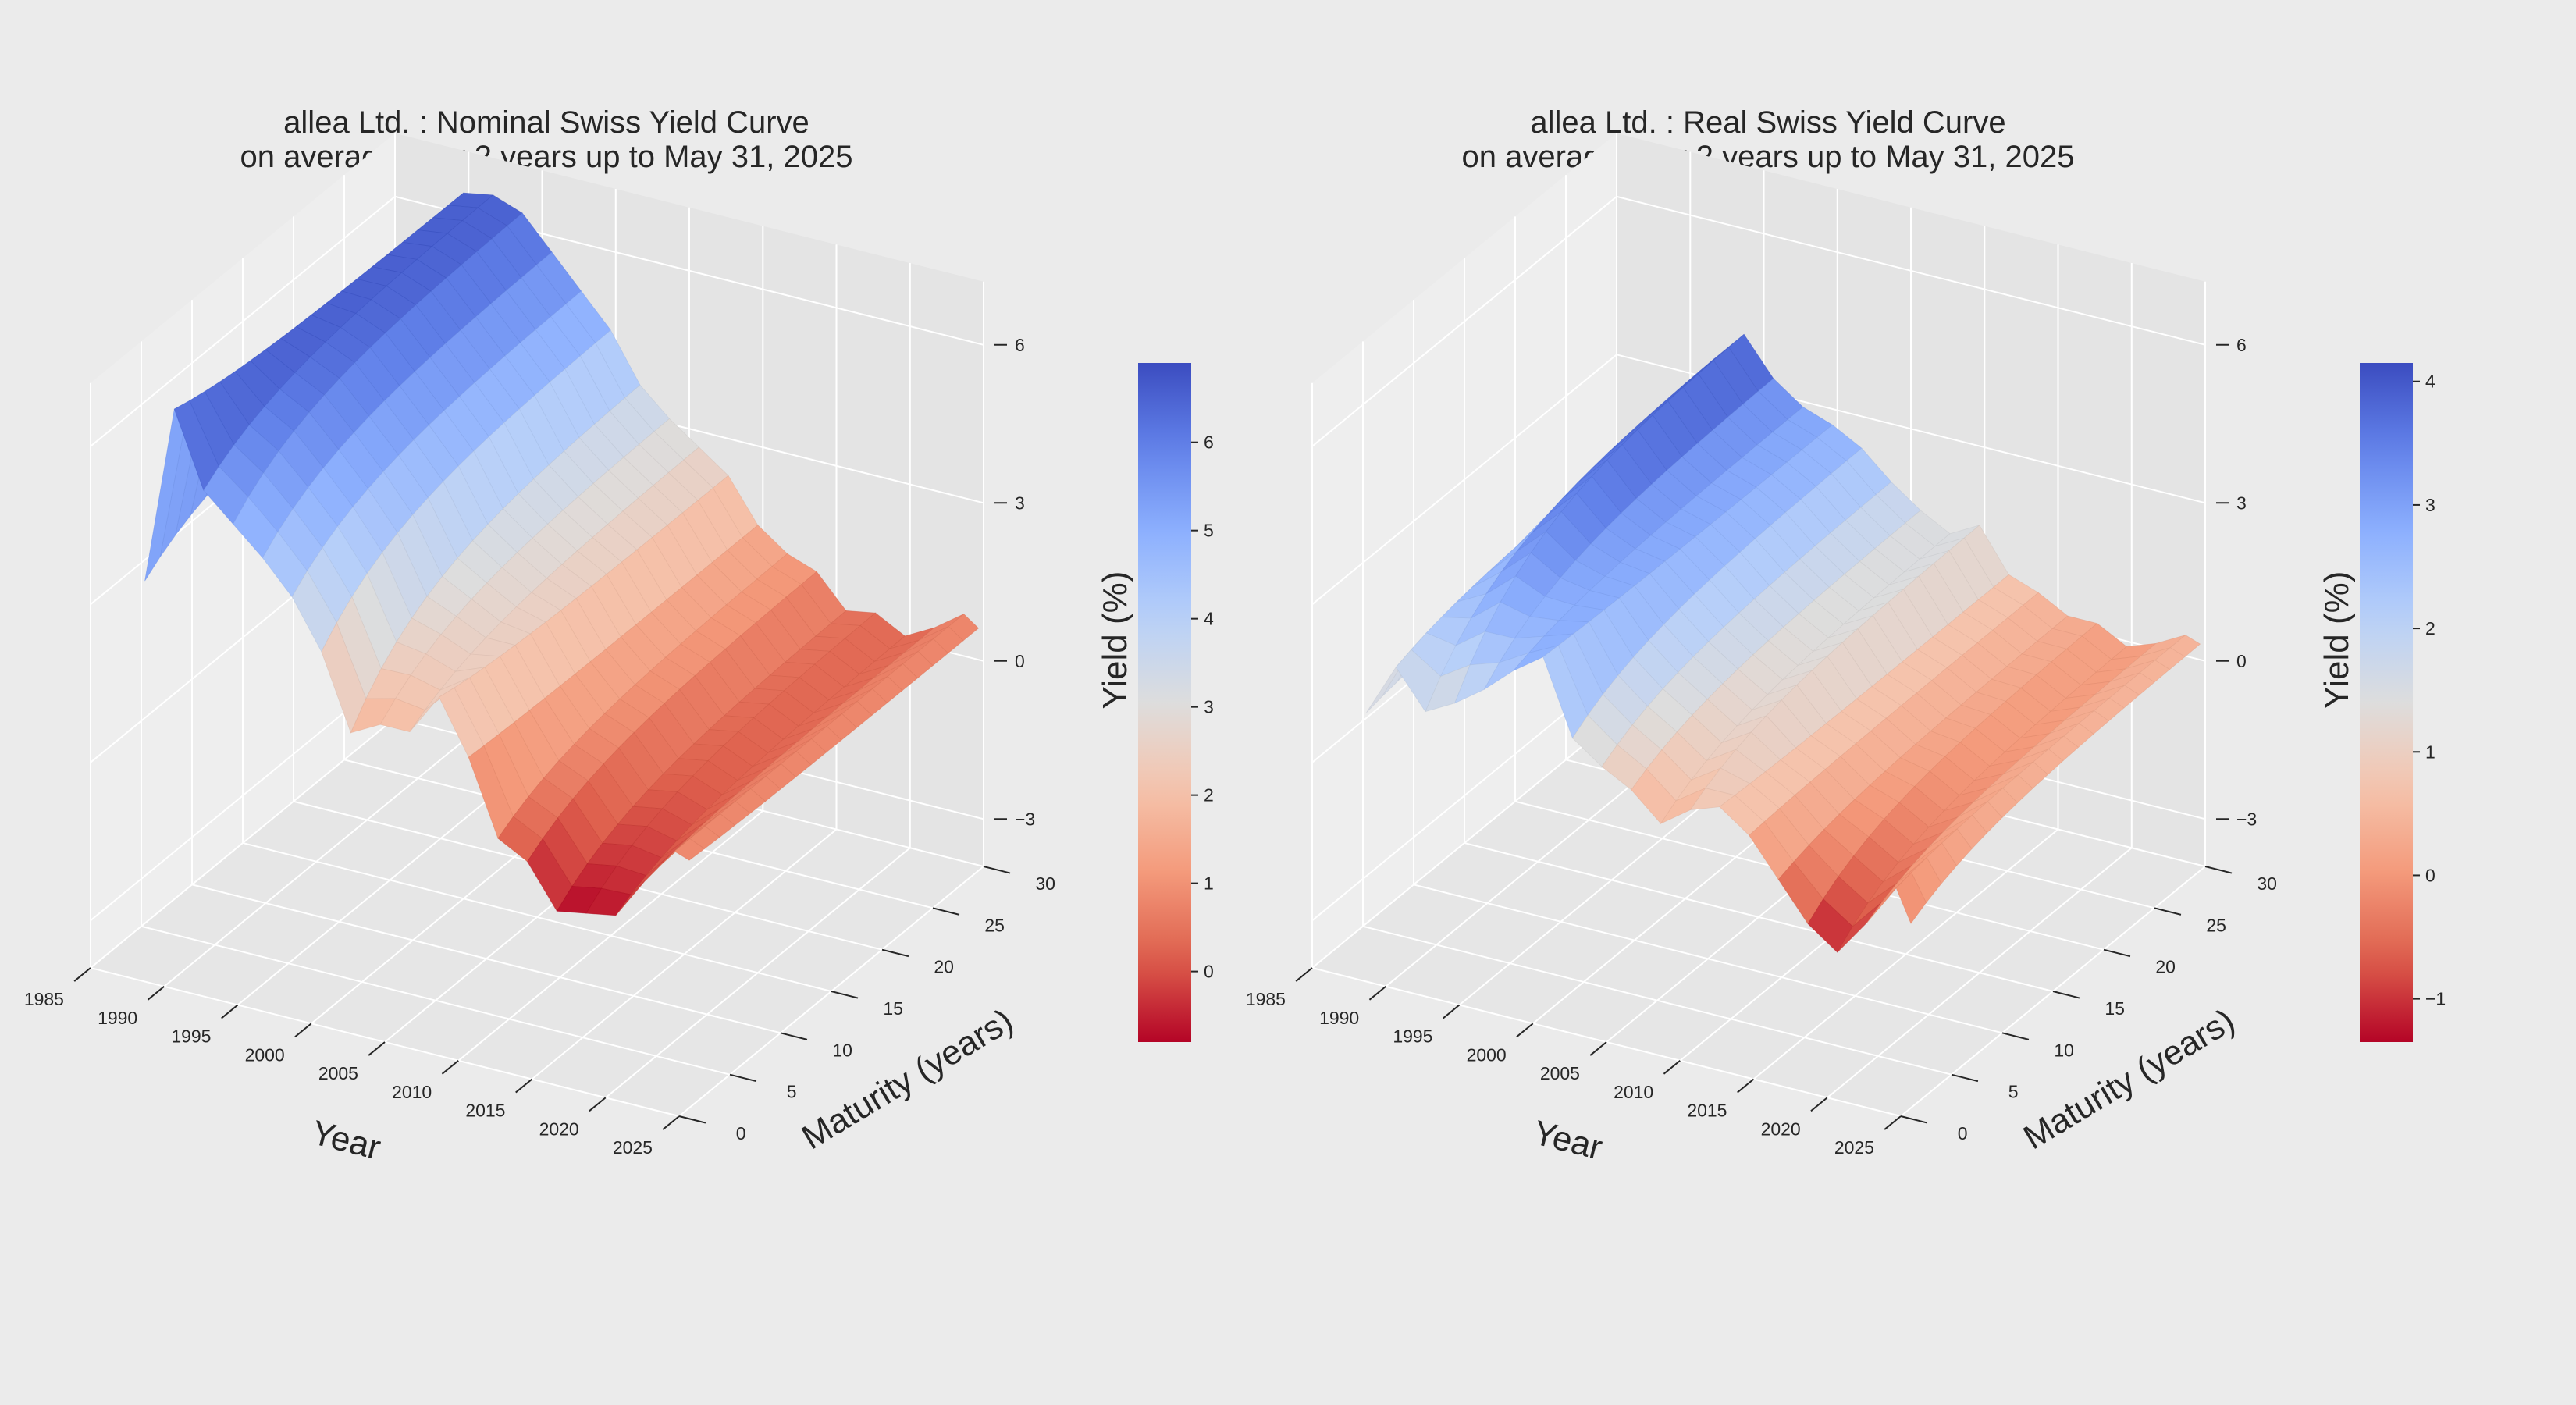 This screenshot has width=2576, height=1405. What do you see at coordinates (546, 122) in the screenshot?
I see `chart-title-line-1: allea Ltd. : Nominal Swiss Yield Curve` at bounding box center [546, 122].